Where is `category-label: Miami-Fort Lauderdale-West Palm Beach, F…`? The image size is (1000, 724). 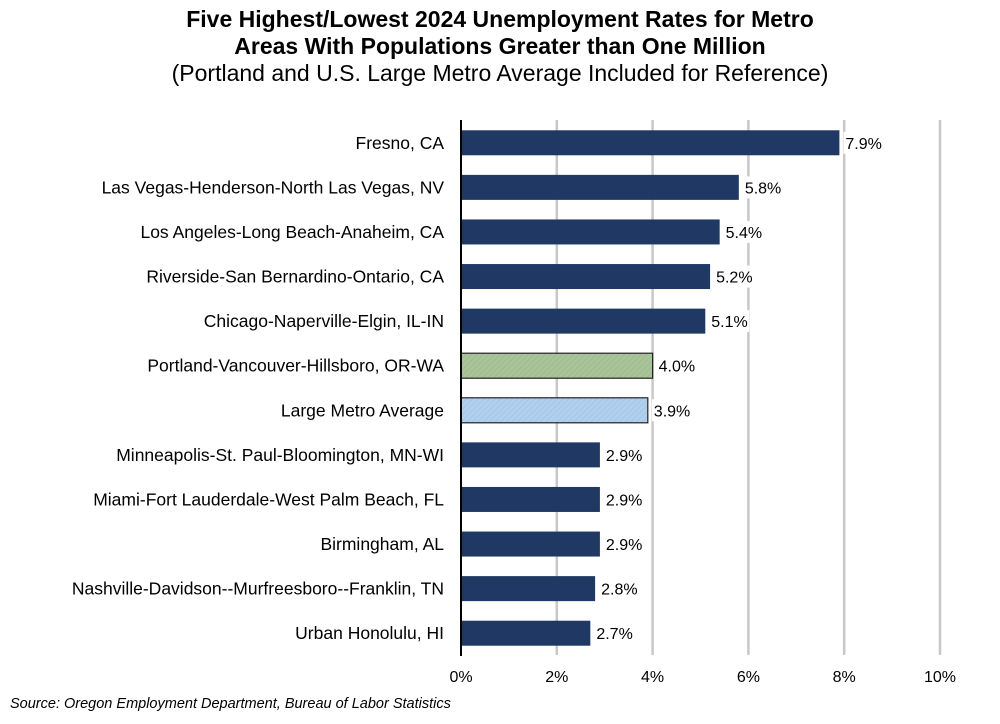
category-label: Miami-Fort Lauderdale-West Palm Beach, F… is located at coordinates (268, 499).